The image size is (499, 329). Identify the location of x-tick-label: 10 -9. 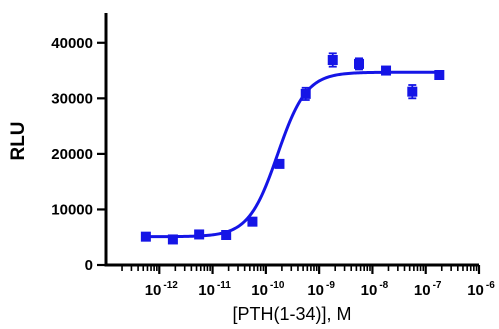
(321, 289).